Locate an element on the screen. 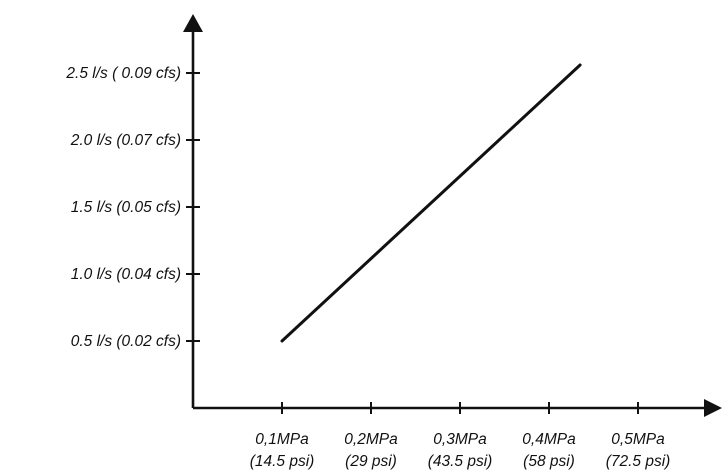 The width and height of the screenshot is (726, 473). x-tick-sublabel: (72.5 psi) is located at coordinates (638, 461).